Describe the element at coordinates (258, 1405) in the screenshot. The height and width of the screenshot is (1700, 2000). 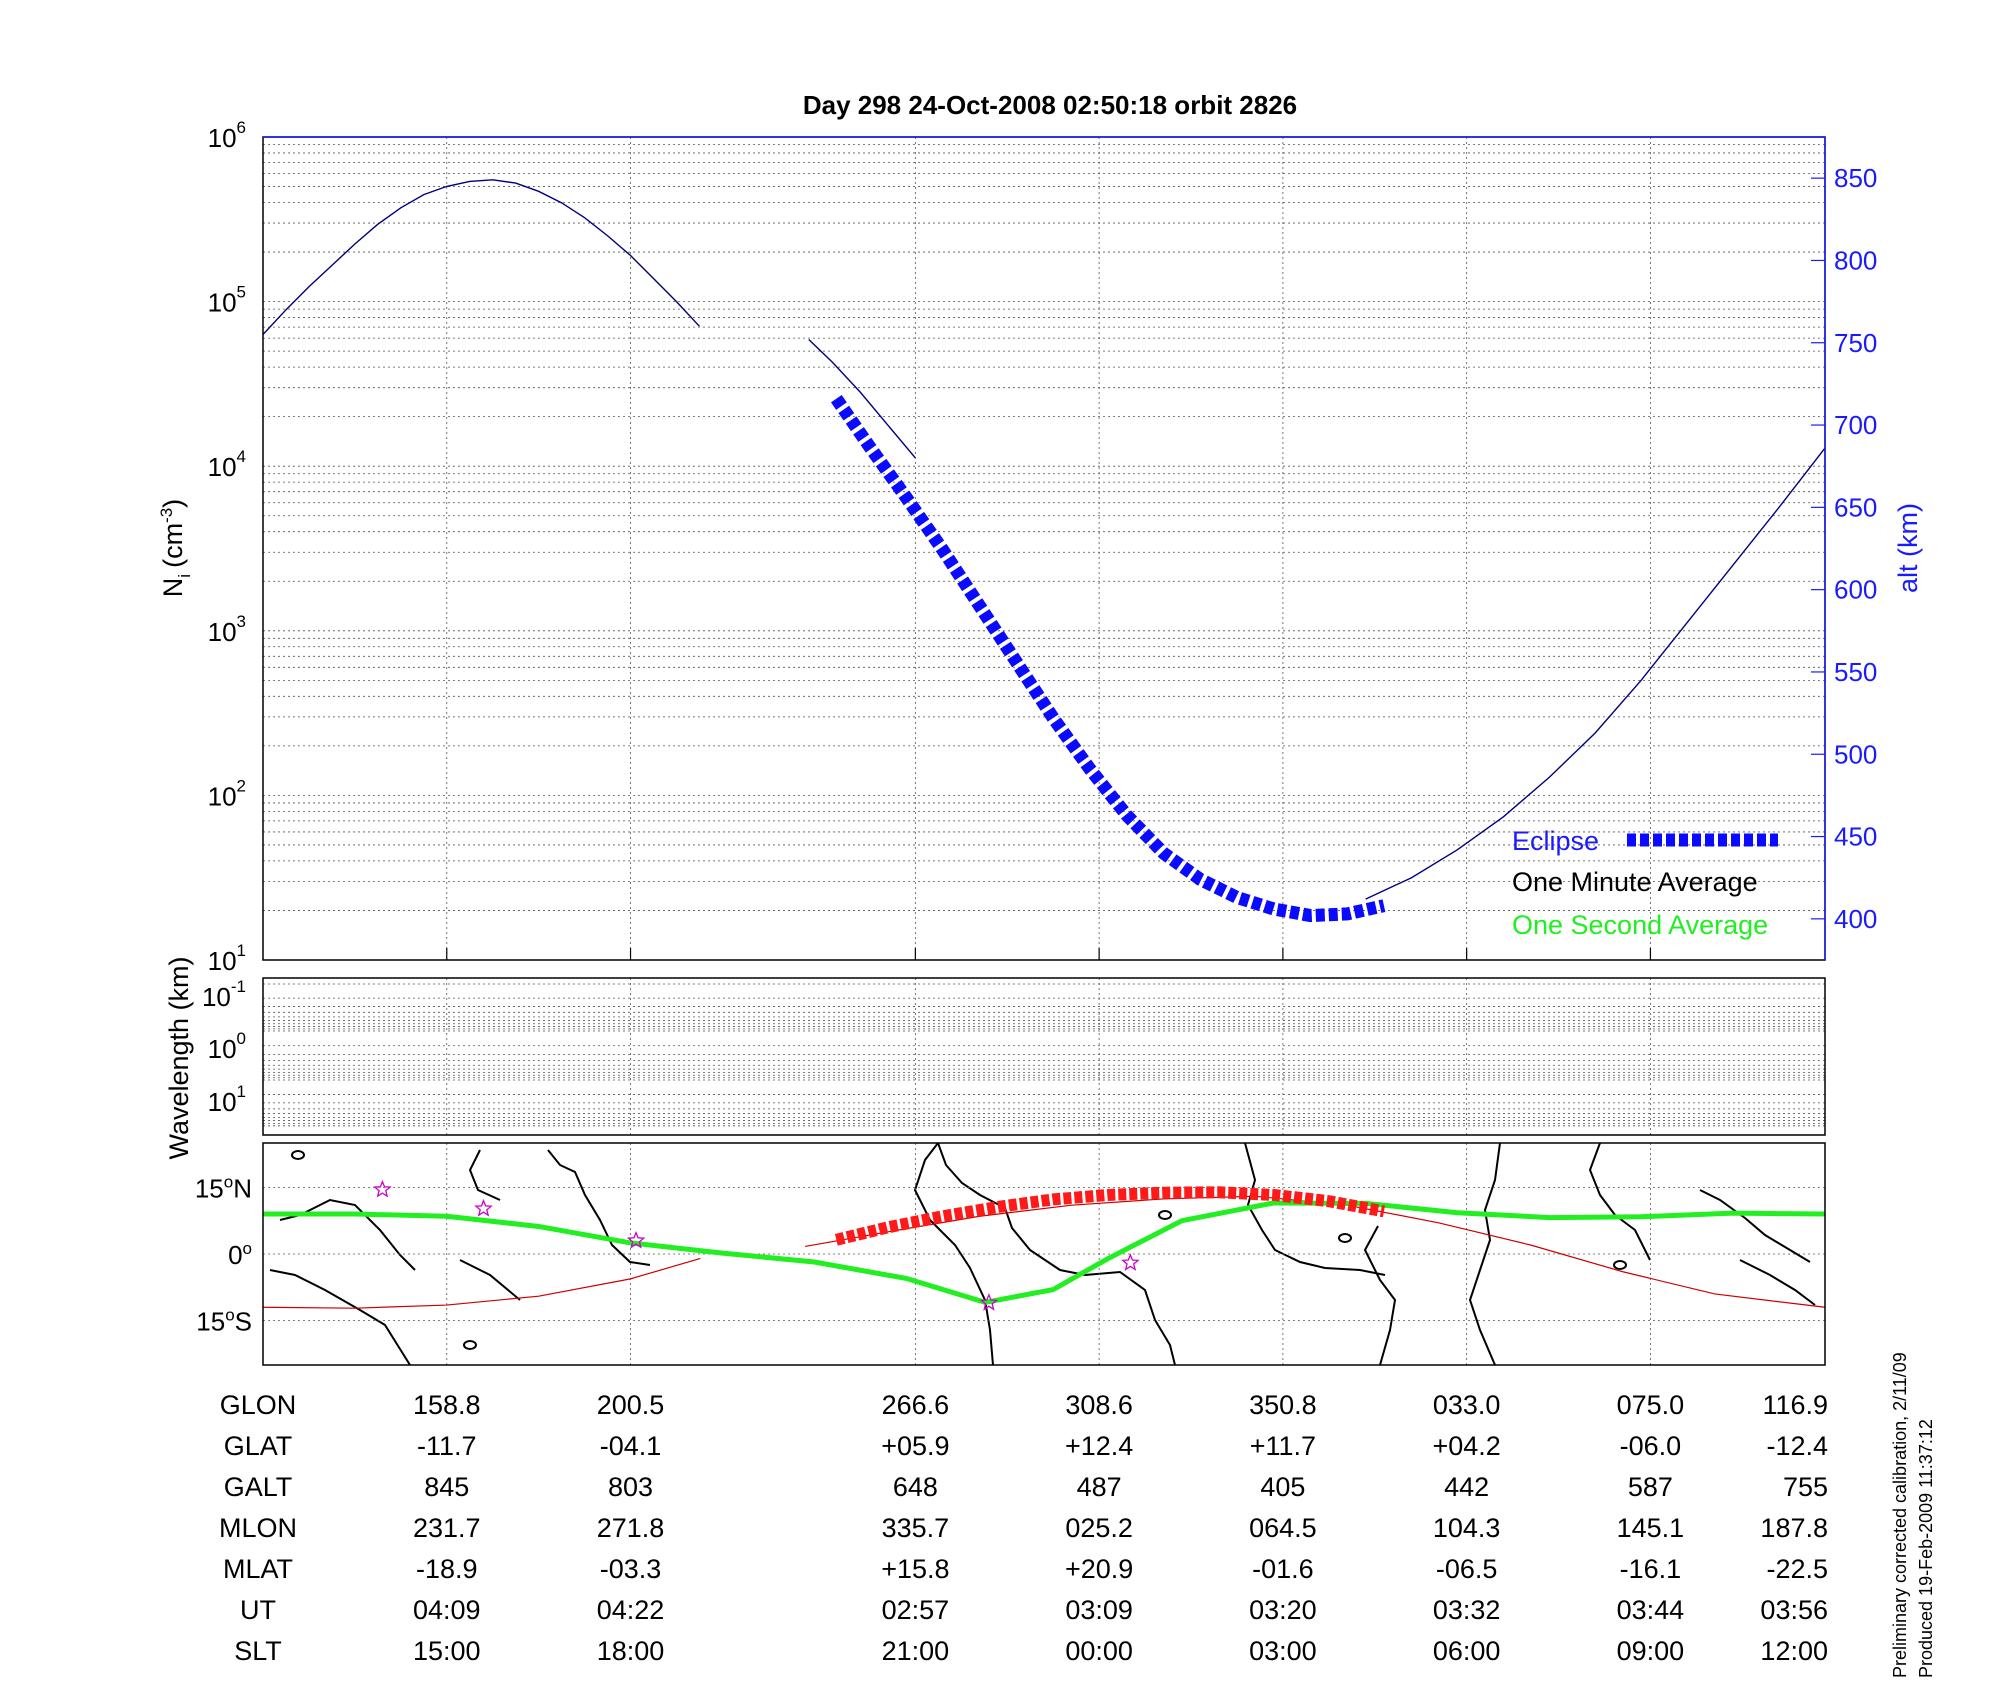
I see `table-row-label: GLON` at that location.